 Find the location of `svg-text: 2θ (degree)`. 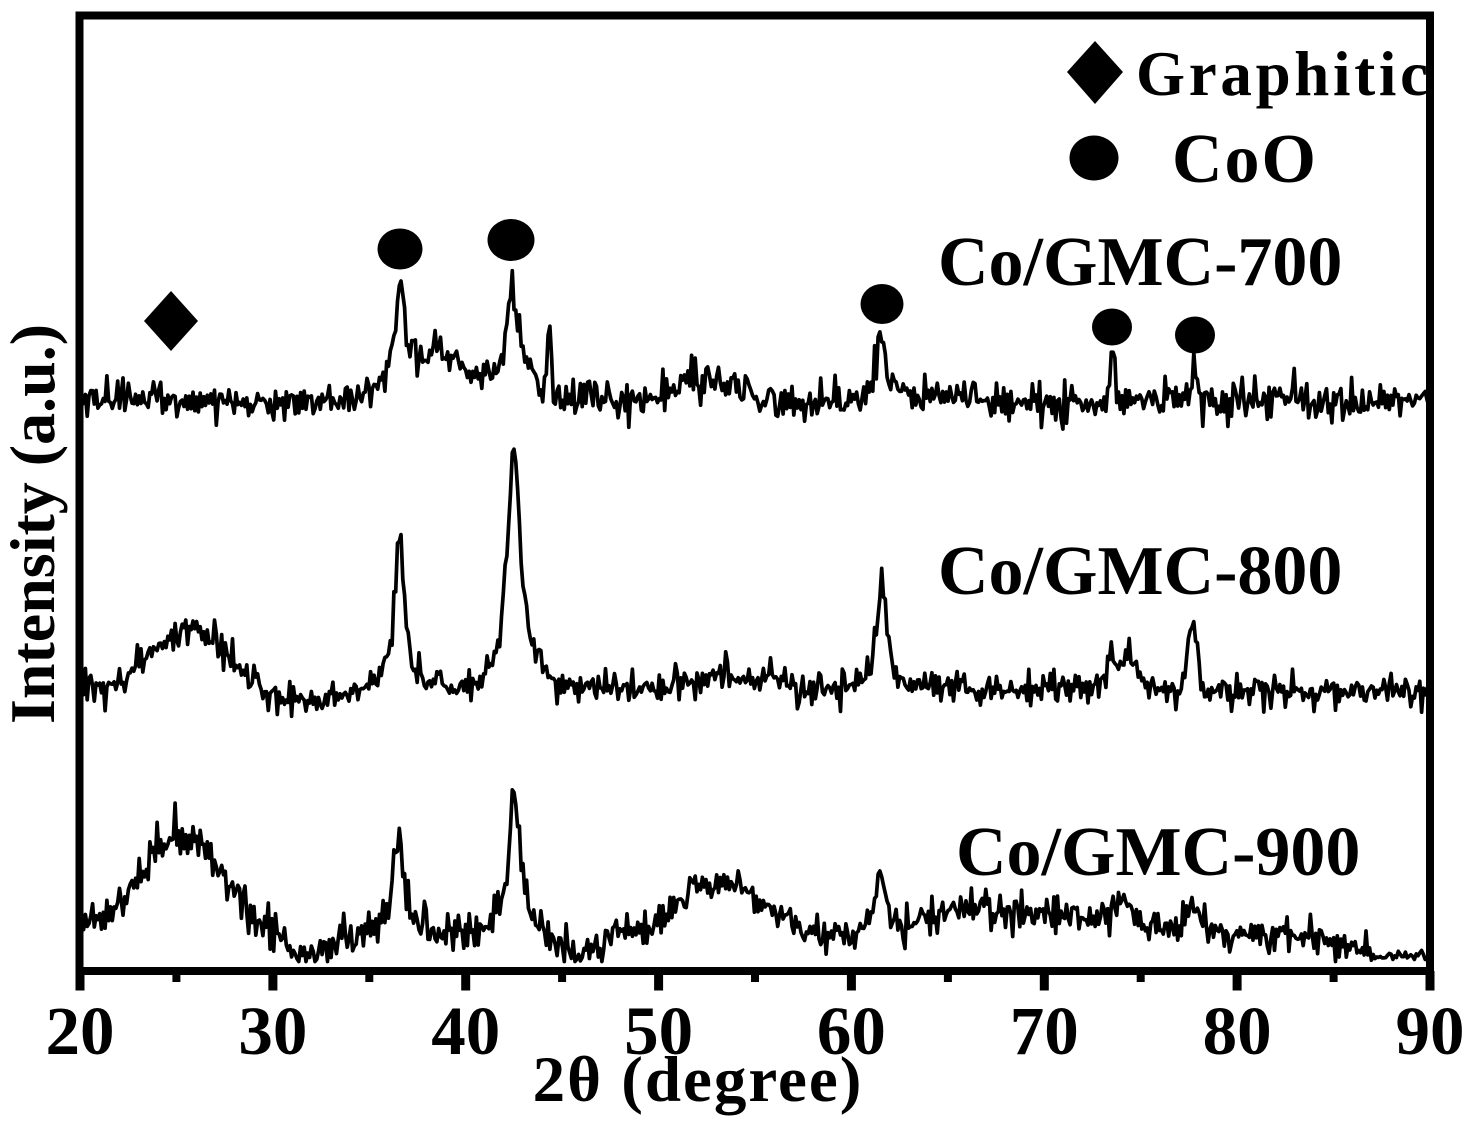

svg-text: 2θ (degree) is located at coordinates (698, 1080).